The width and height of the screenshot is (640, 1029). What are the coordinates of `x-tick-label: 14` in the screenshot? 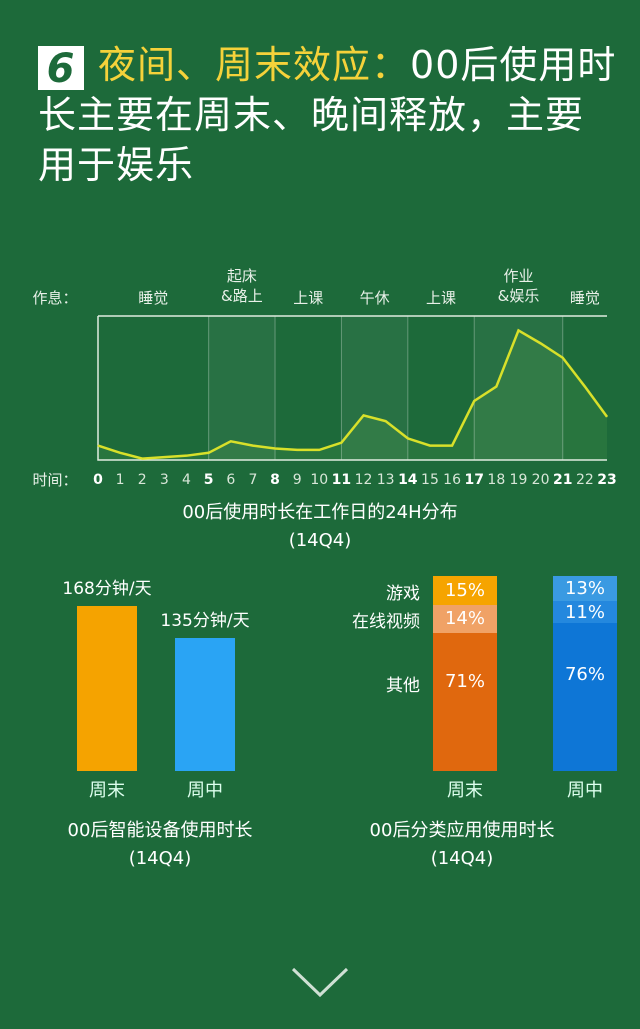 It's located at (408, 480).